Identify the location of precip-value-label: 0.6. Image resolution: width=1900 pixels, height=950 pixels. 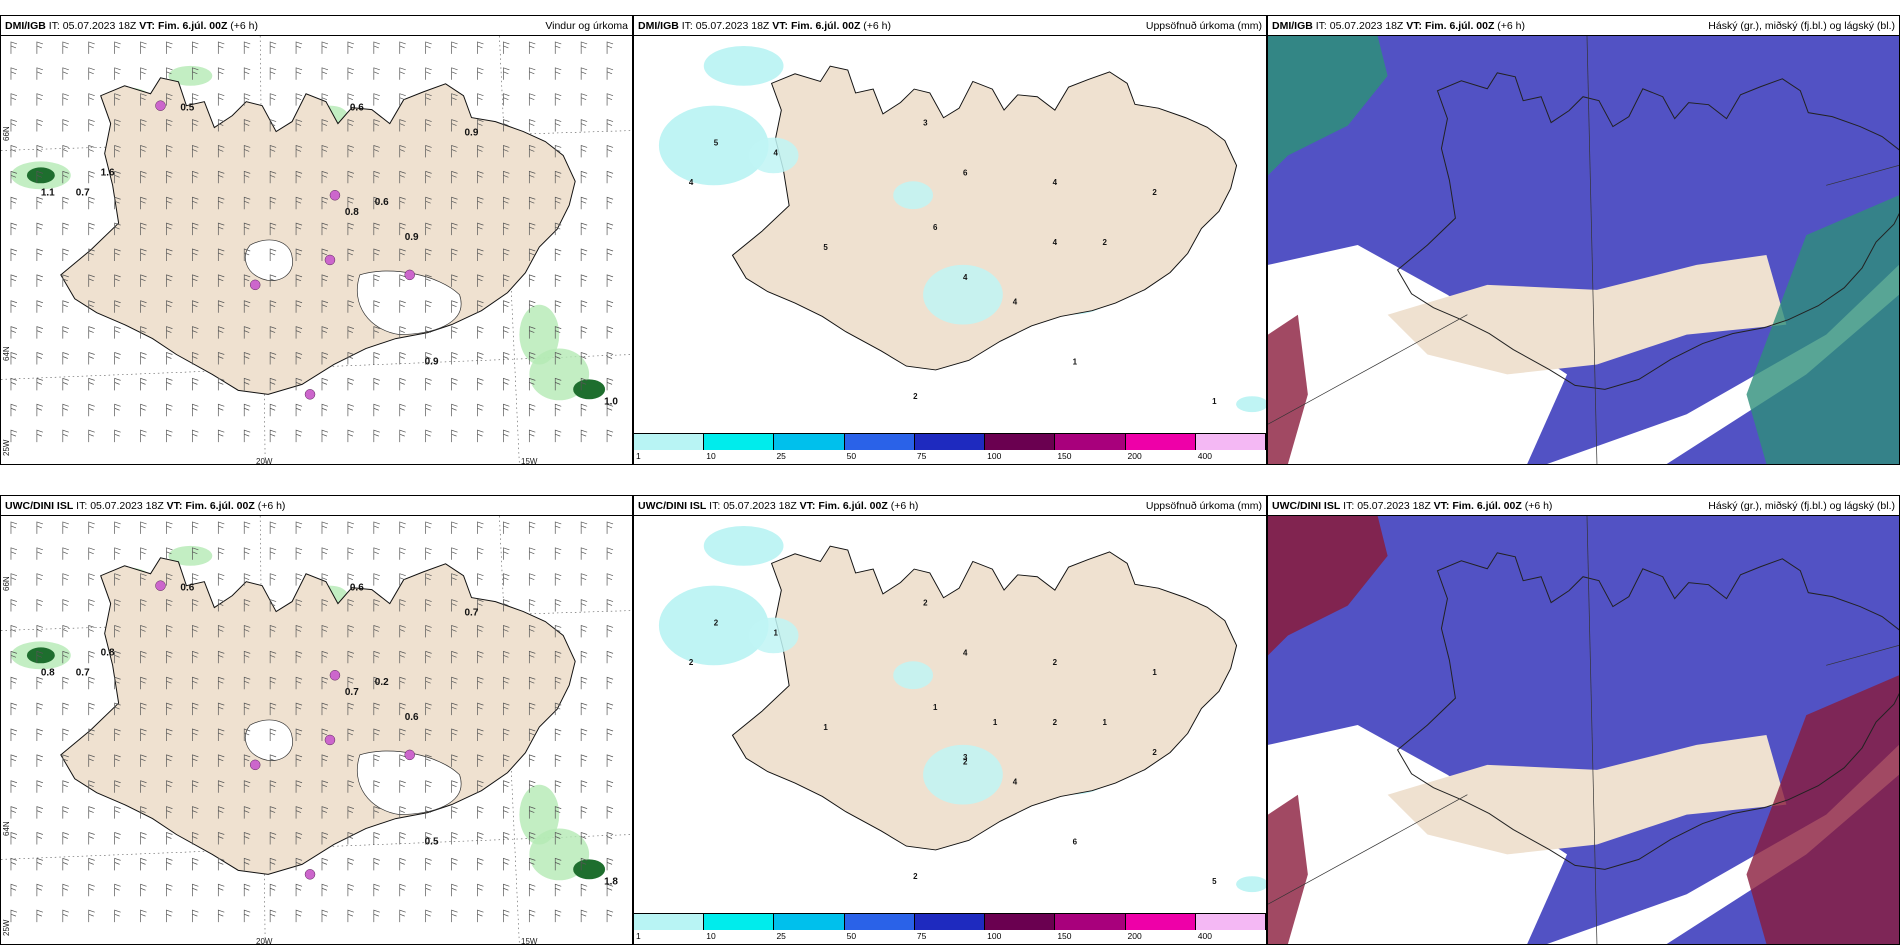
(187, 588).